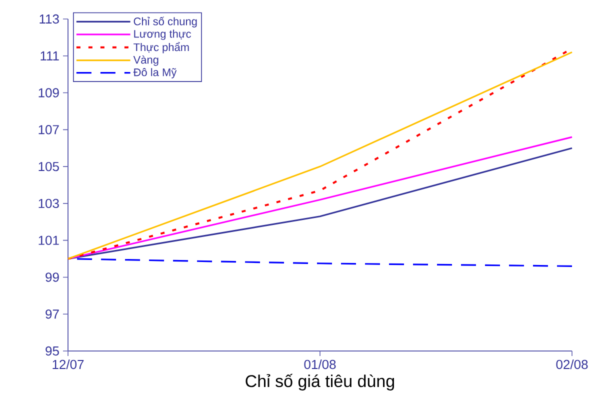  I want to click on legend-label: Vàng, so click(145, 60).